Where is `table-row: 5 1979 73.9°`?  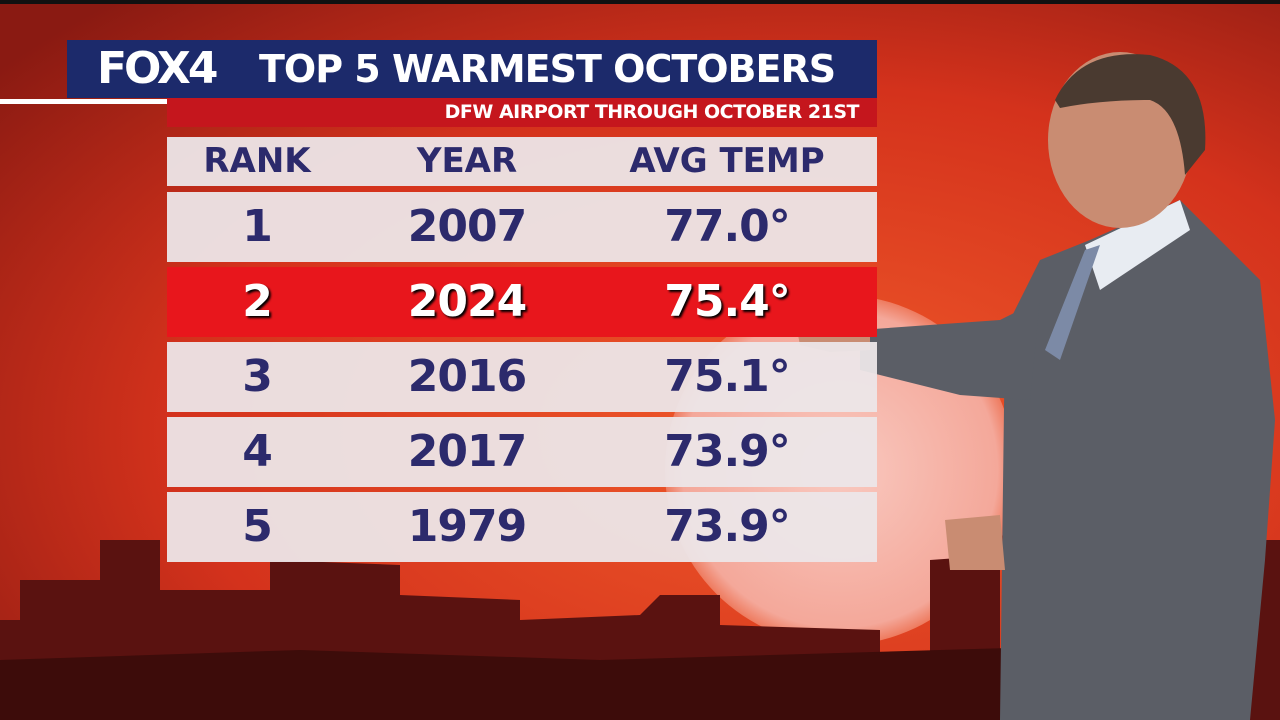
table-row: 5 1979 73.9° is located at coordinates (522, 527).